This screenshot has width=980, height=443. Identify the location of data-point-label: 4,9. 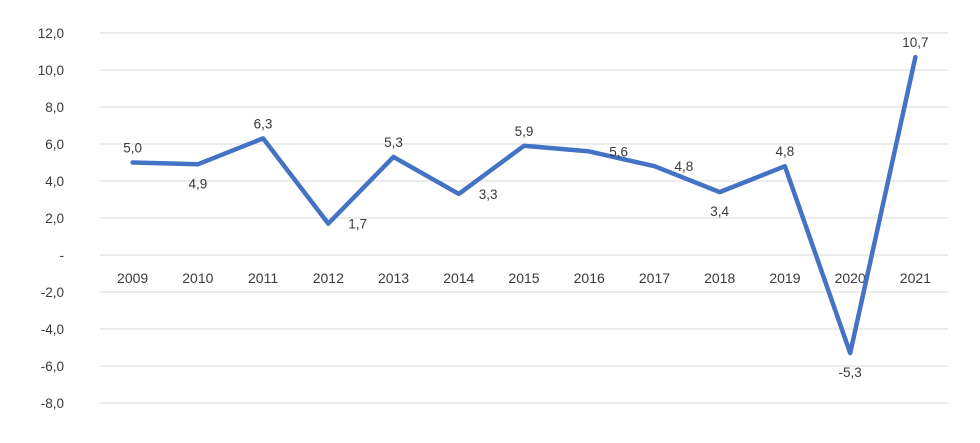
(197, 183).